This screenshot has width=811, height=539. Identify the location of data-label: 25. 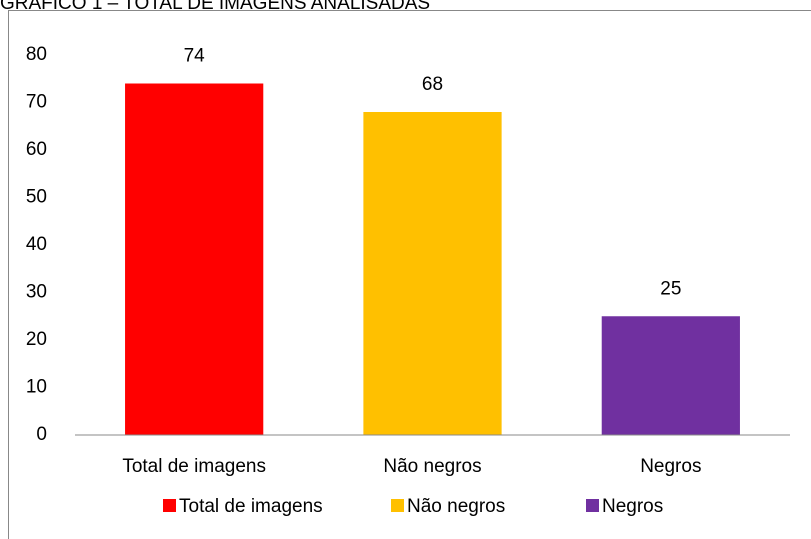
(670, 288).